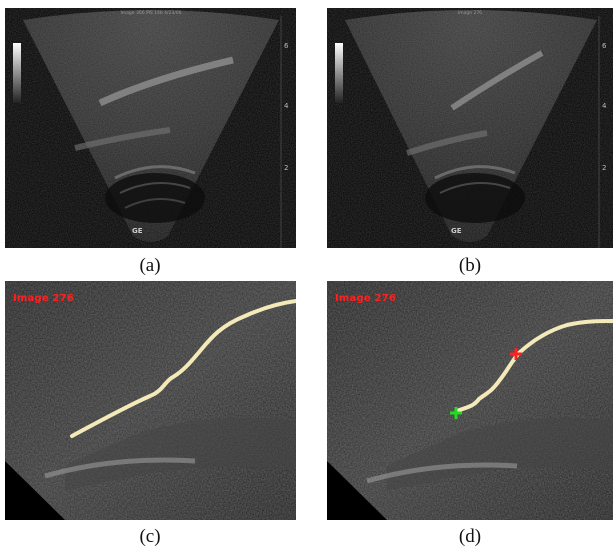 Image resolution: width=613 pixels, height=549 pixels. I want to click on caption-d: (d), so click(470, 536).